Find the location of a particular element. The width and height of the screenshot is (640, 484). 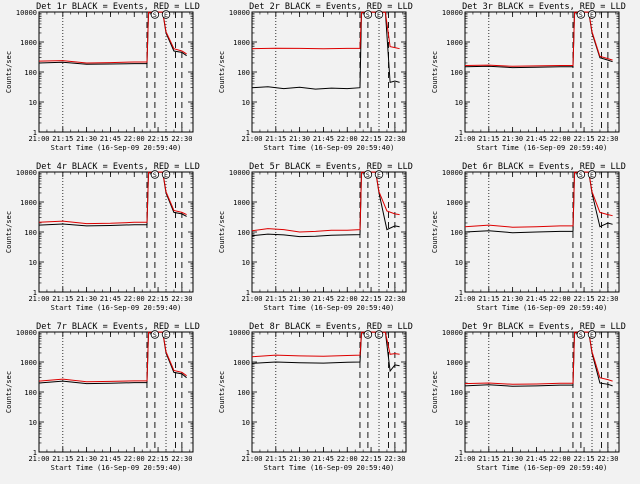

series-line-black is located at coordinates (325, 50).